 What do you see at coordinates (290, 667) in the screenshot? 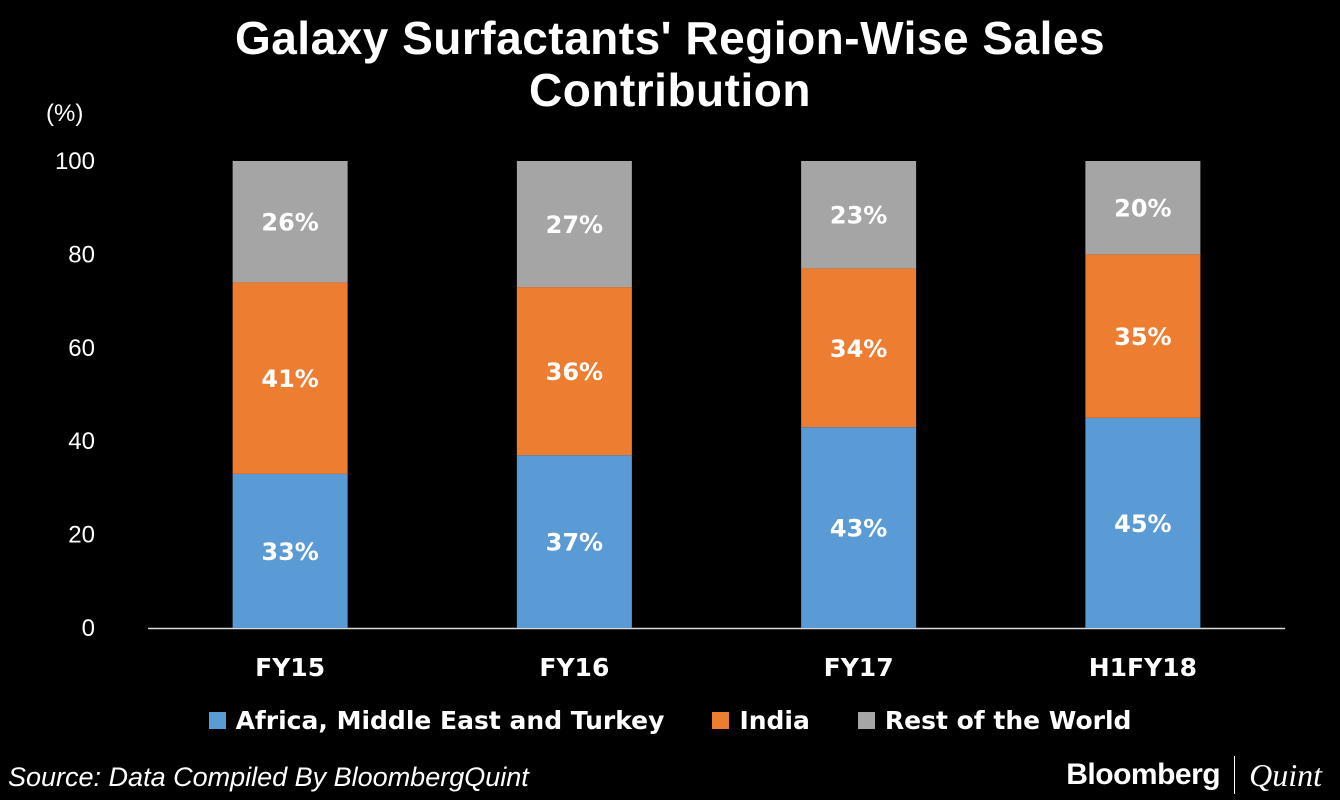
I see `x-tick-label-fy15: FY15` at bounding box center [290, 667].